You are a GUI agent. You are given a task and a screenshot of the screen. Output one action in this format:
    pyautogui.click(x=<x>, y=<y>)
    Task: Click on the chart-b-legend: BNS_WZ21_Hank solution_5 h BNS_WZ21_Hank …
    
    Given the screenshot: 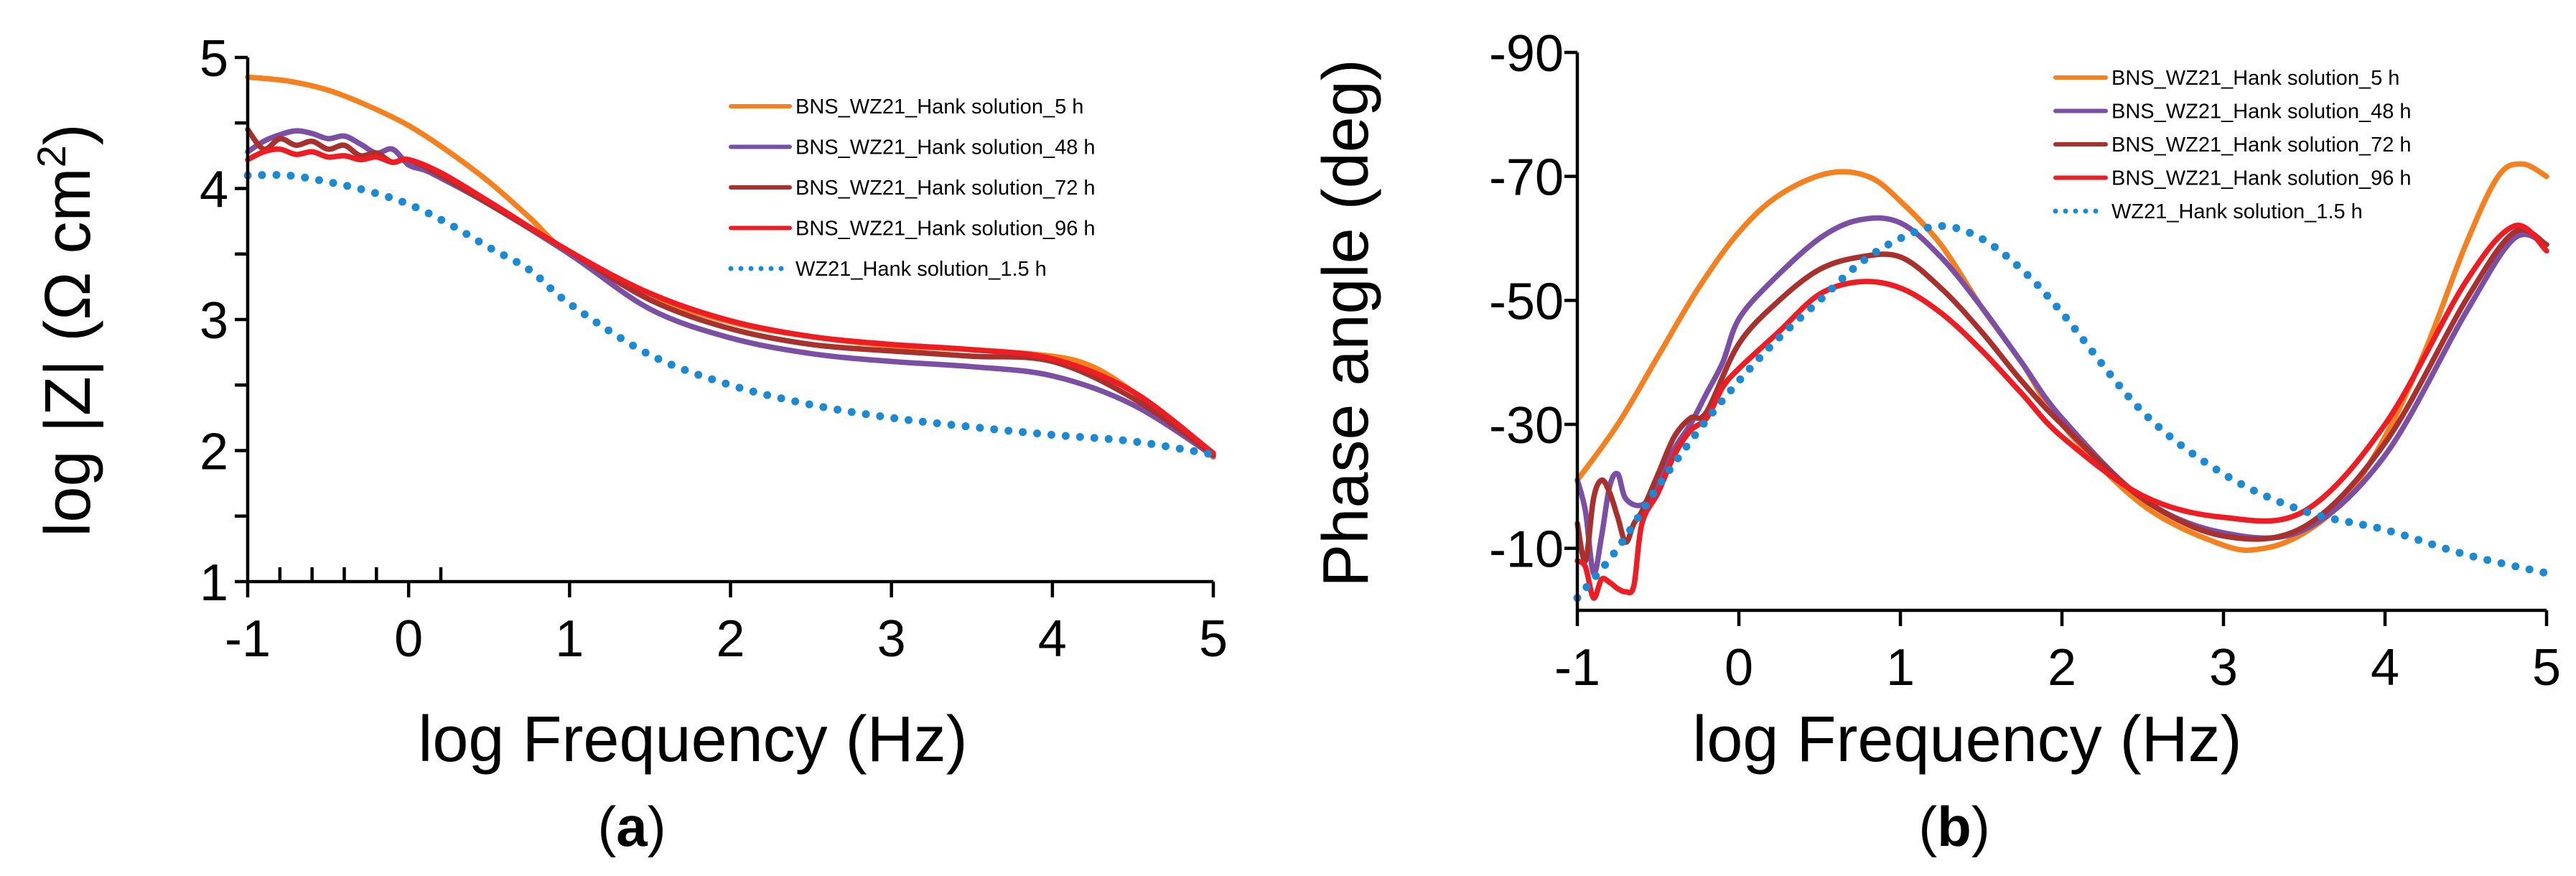 What is the action you would take?
    pyautogui.click(x=2232, y=145)
    